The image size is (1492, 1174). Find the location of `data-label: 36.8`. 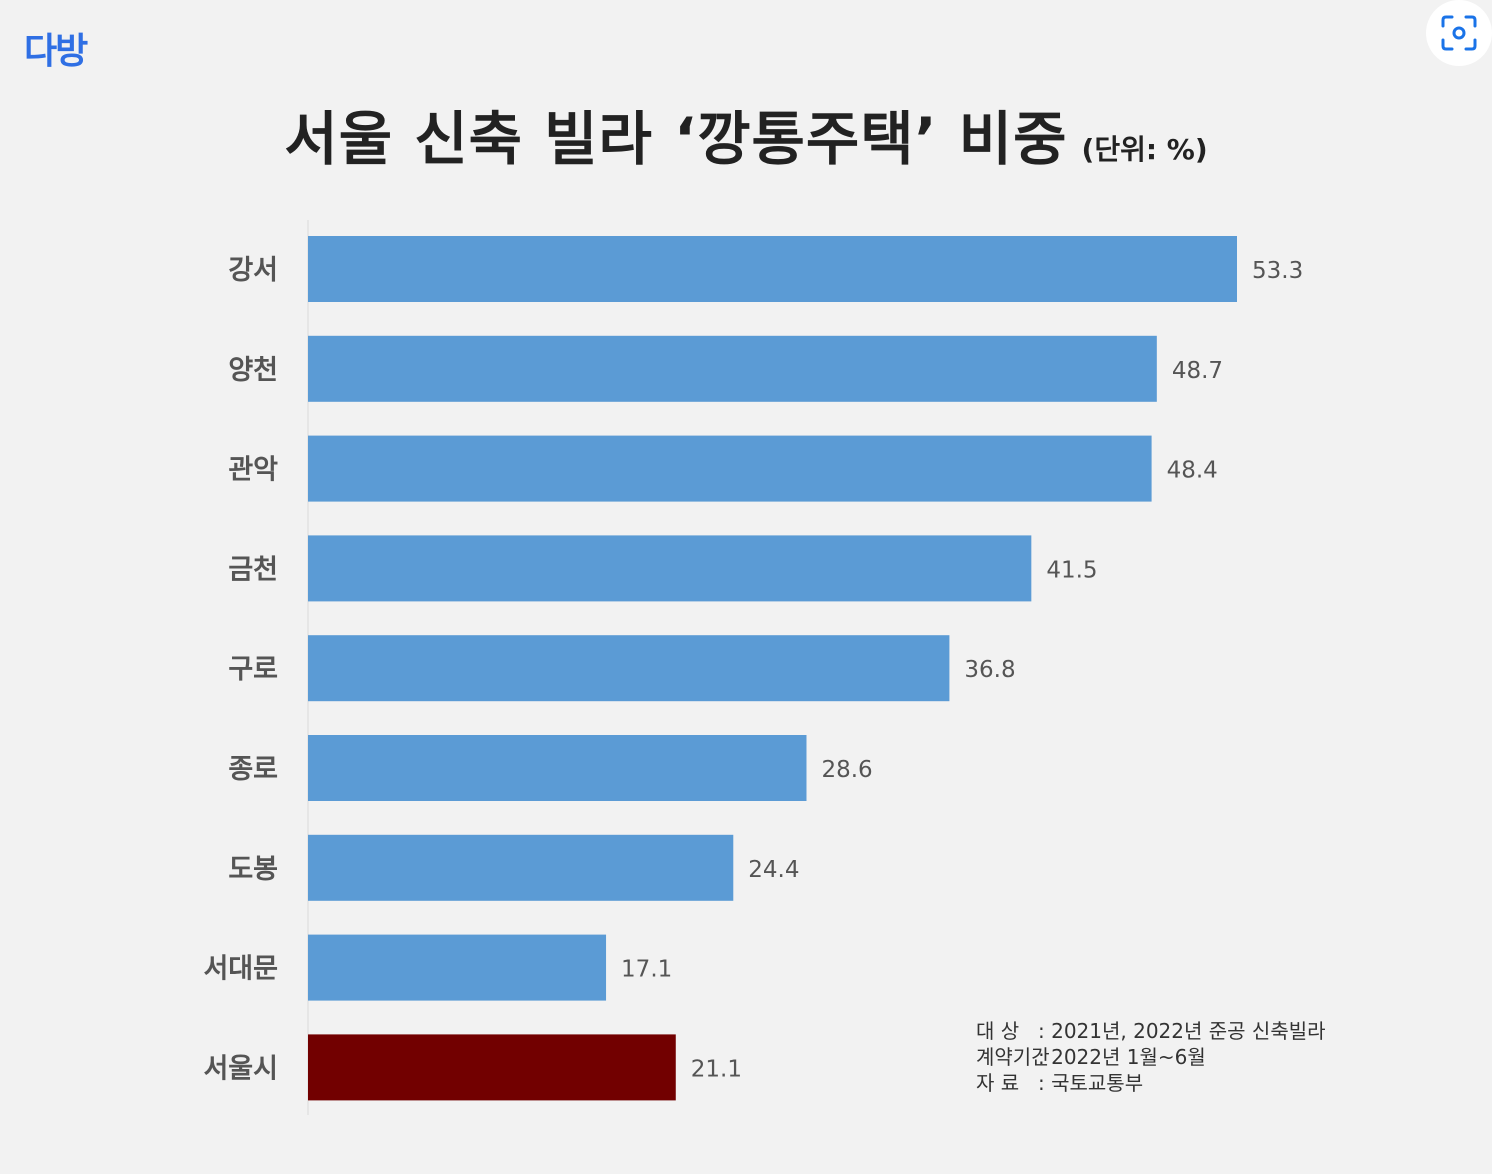

data-label: 36.8 is located at coordinates (989, 670).